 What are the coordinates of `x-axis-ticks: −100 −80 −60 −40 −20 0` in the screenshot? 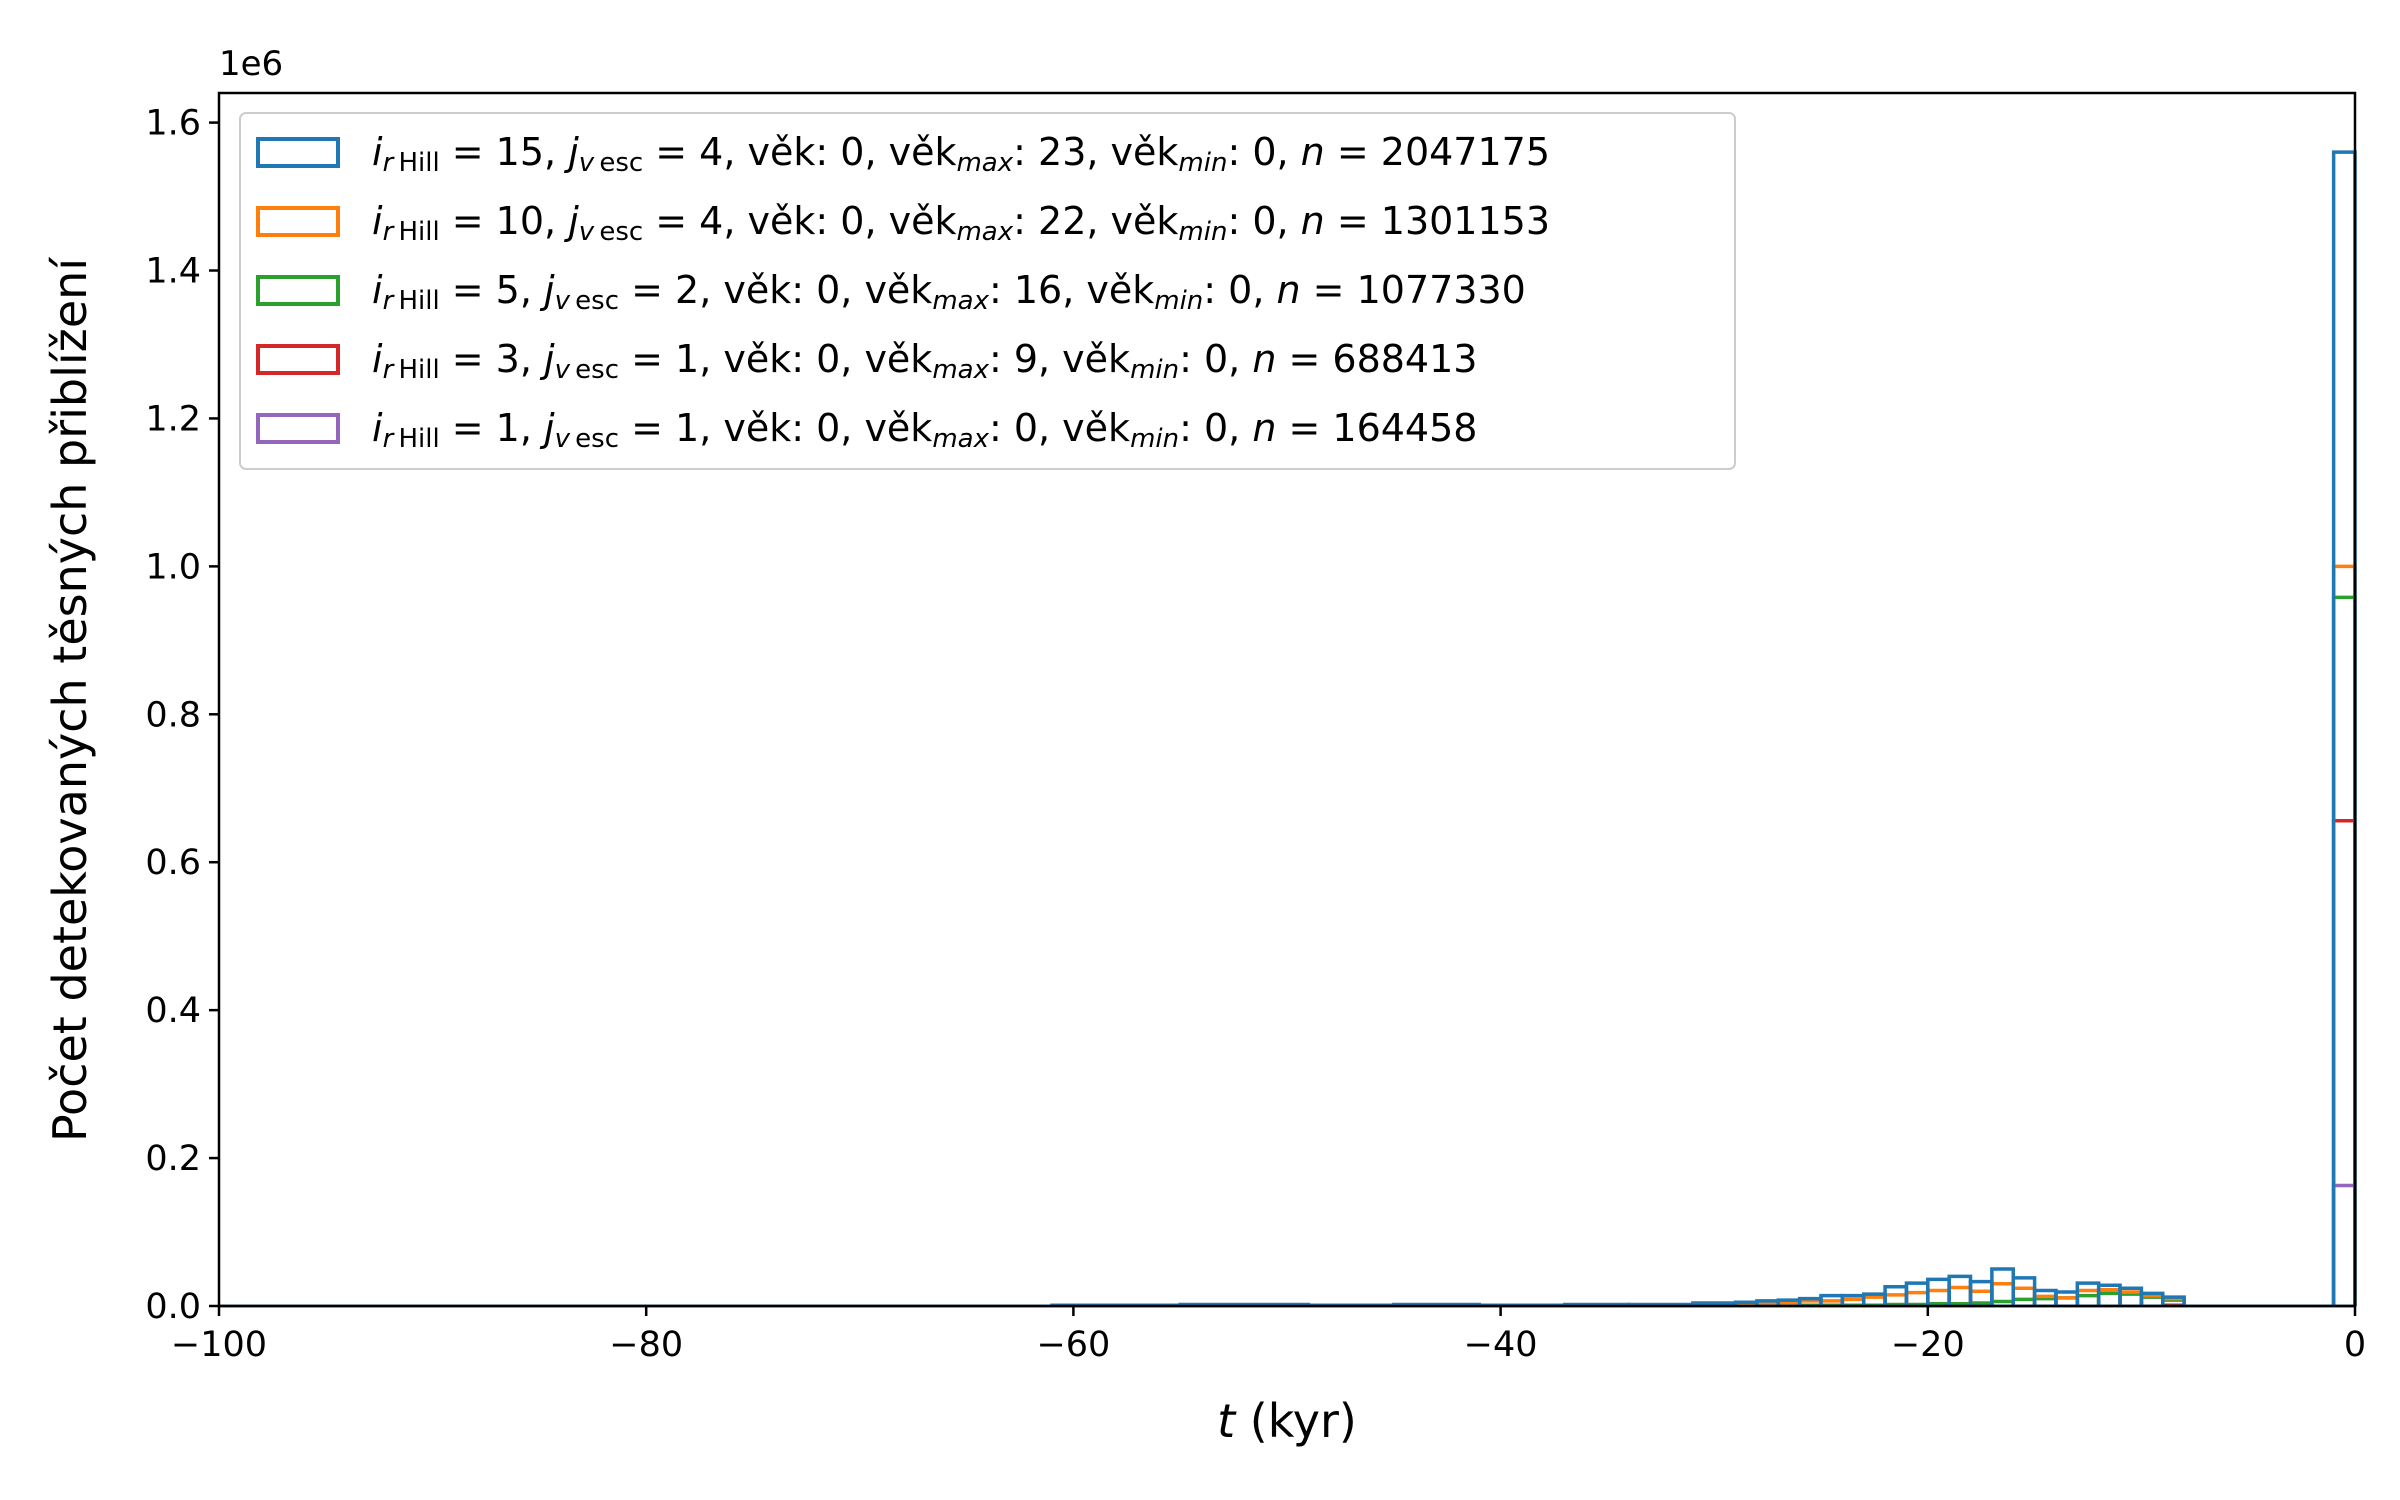 It's located at (1268, 1335).